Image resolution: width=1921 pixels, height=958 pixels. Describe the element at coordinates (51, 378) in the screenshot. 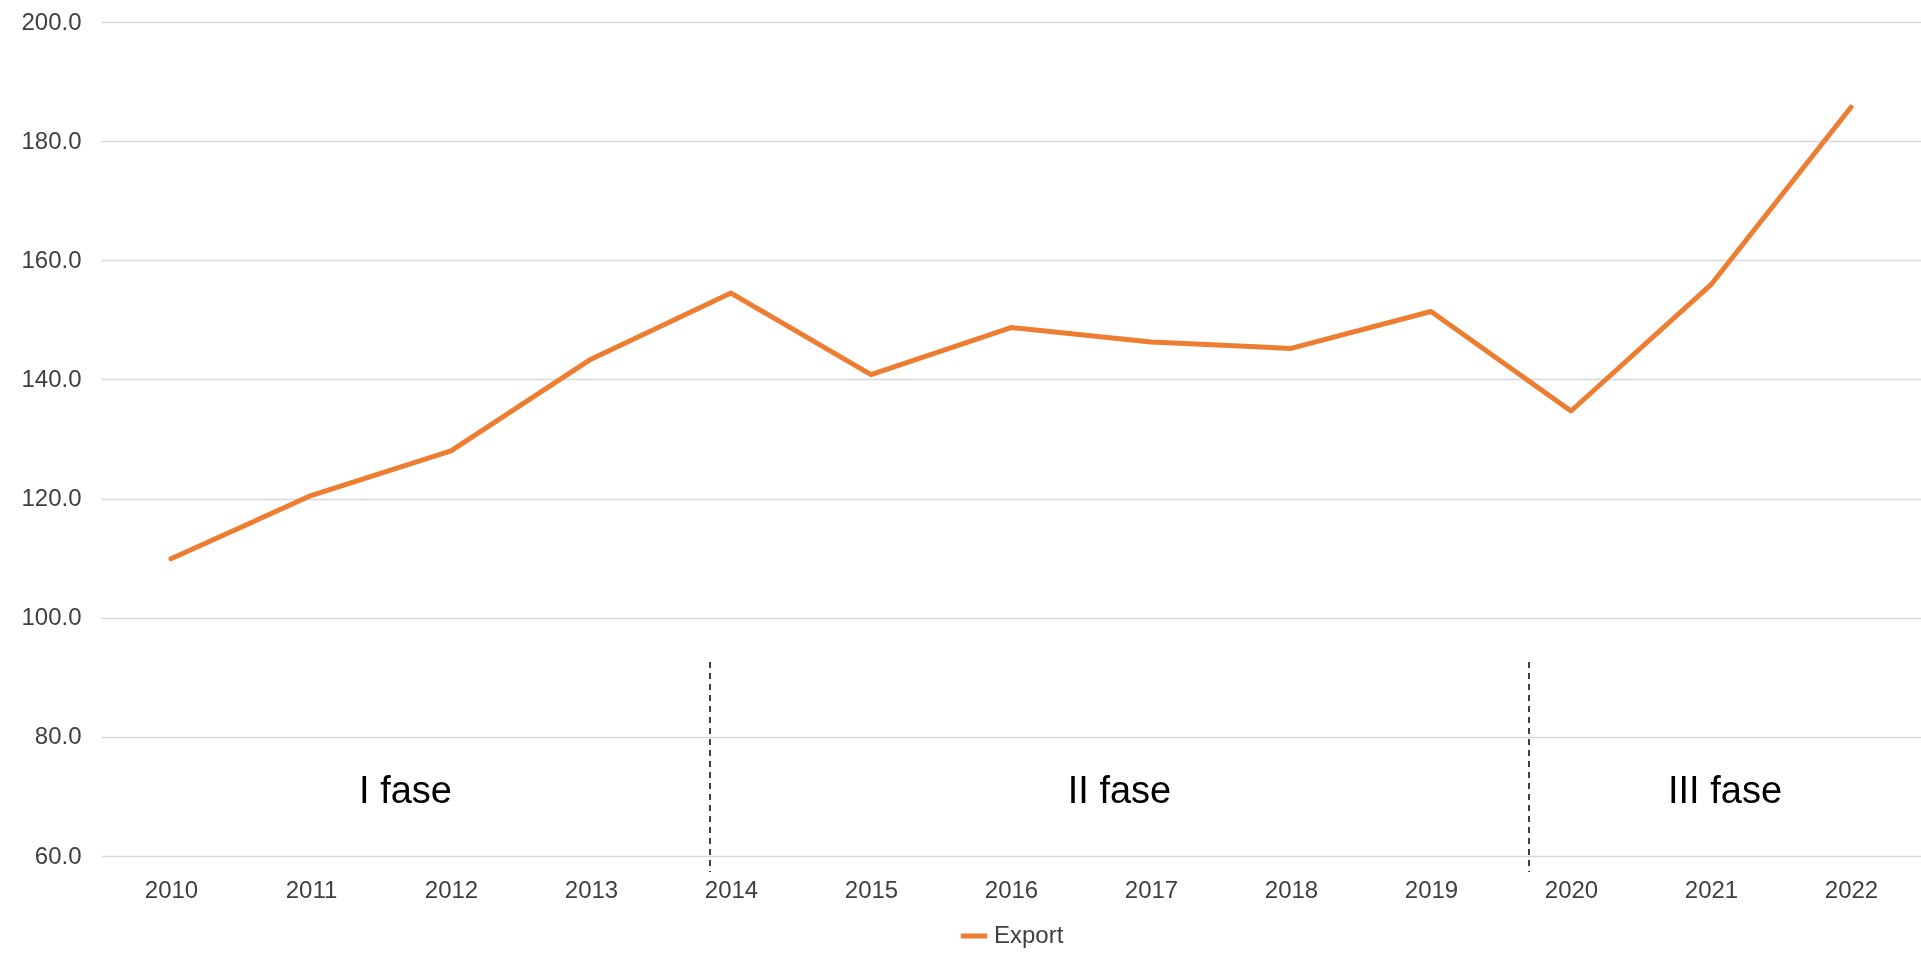

I see `y-tick-label: 140.0` at that location.